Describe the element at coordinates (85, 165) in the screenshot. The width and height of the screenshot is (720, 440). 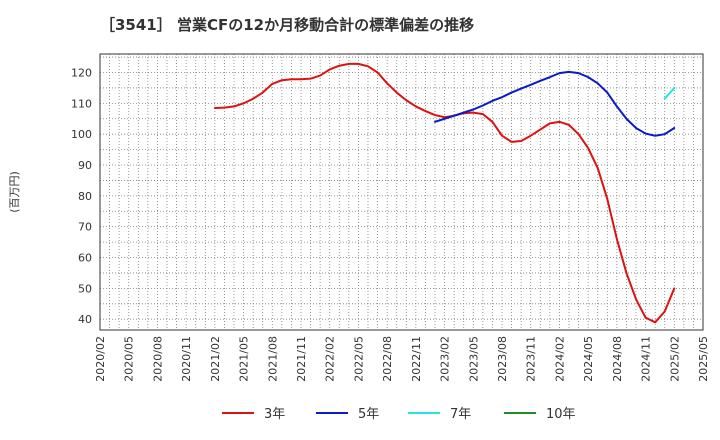
I see `y-tick-label: 90` at that location.